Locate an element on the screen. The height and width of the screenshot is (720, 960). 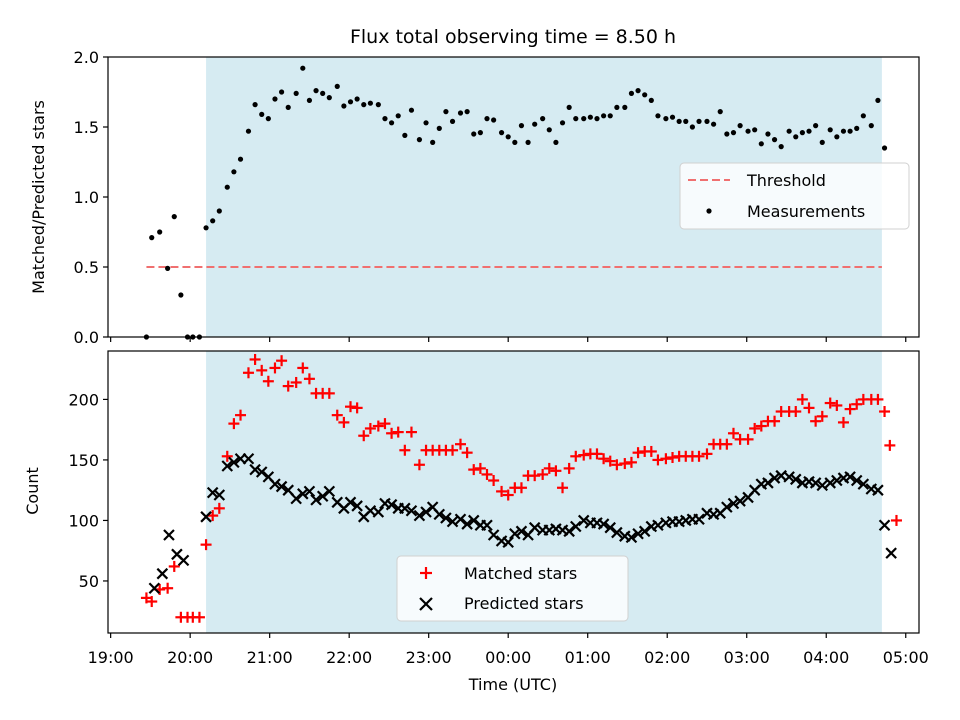
x-tick-label: 23:00 is located at coordinates (429, 657).